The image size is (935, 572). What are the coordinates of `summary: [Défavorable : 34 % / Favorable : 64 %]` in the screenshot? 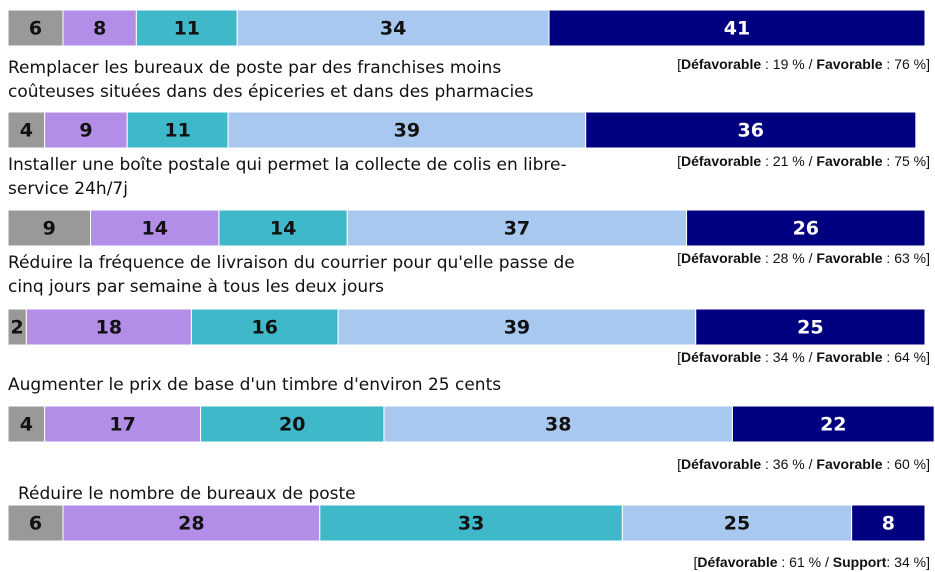 It's located at (803, 357).